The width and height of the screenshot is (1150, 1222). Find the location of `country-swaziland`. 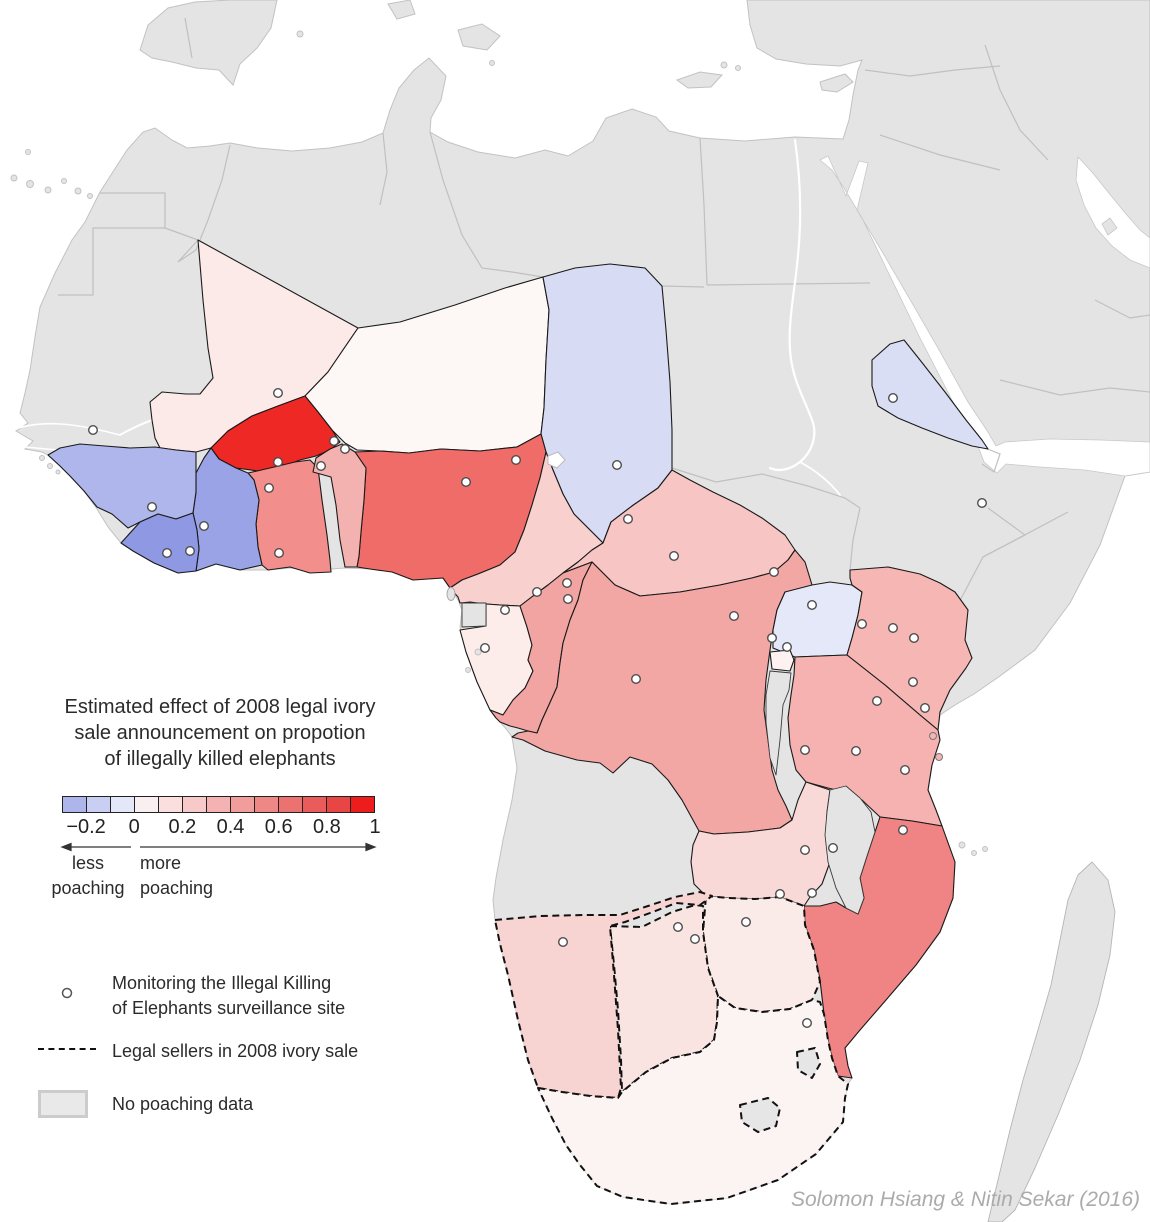

country-swaziland is located at coordinates (808, 1063).